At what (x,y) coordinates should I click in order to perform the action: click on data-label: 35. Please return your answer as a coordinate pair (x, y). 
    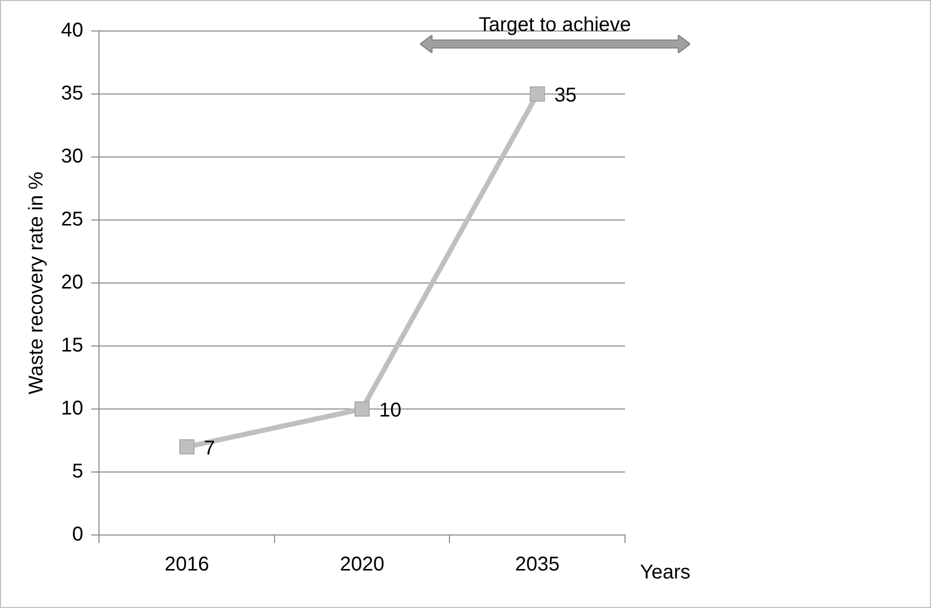
    Looking at the image, I should click on (565, 95).